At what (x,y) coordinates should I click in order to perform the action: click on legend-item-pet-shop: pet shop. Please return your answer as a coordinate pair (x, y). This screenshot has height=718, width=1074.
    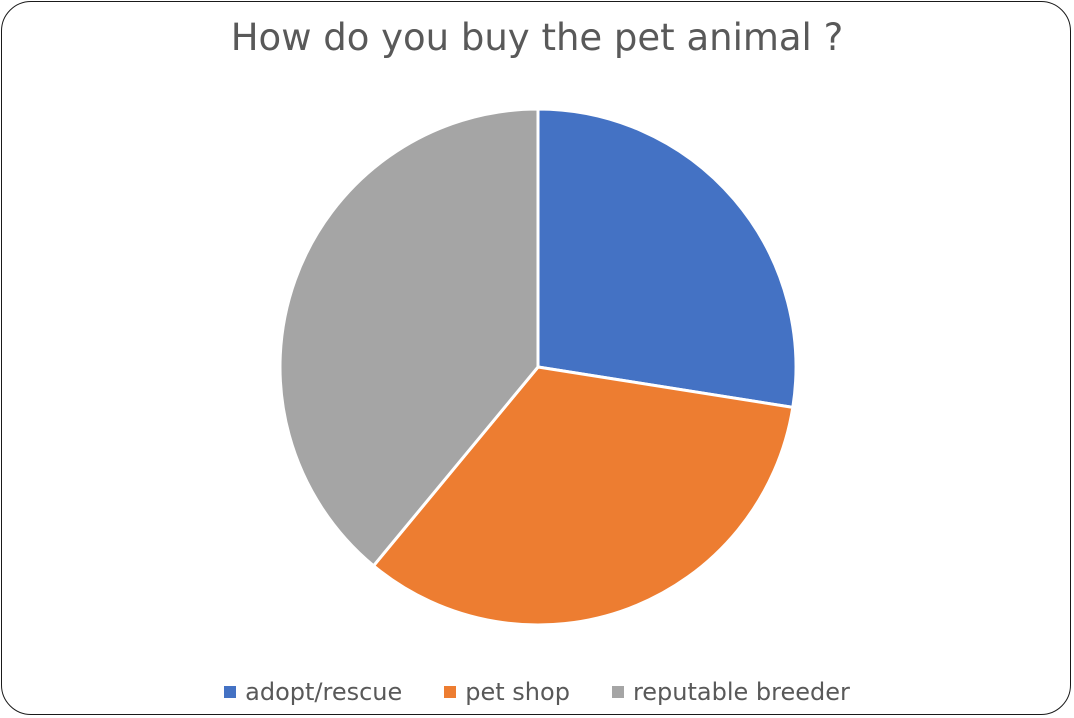
    Looking at the image, I should click on (507, 692).